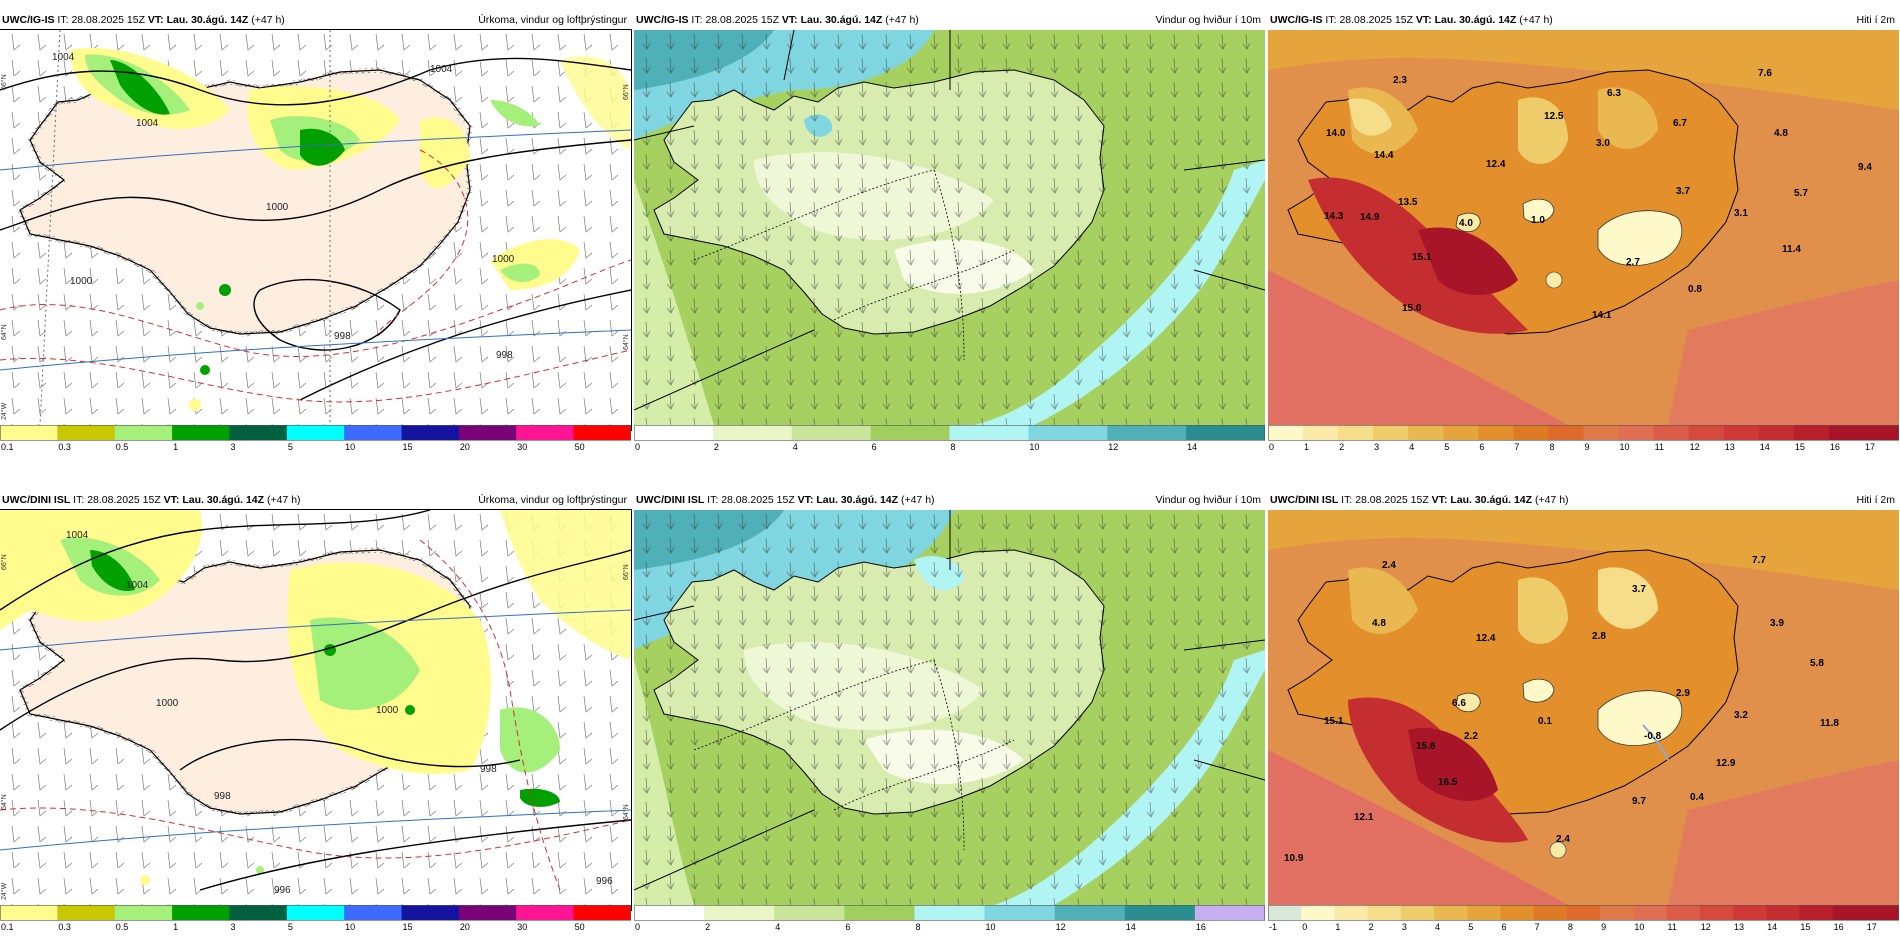 The width and height of the screenshot is (1900, 950). What do you see at coordinates (917, 500) in the screenshot?
I see `lead-time: (+47 h)` at bounding box center [917, 500].